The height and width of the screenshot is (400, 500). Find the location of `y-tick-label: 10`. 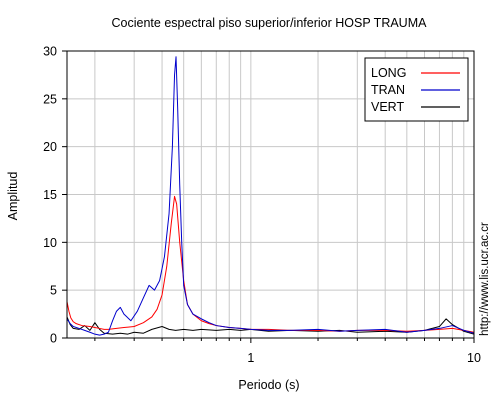

y-tick-label: 10 is located at coordinates (50, 243).